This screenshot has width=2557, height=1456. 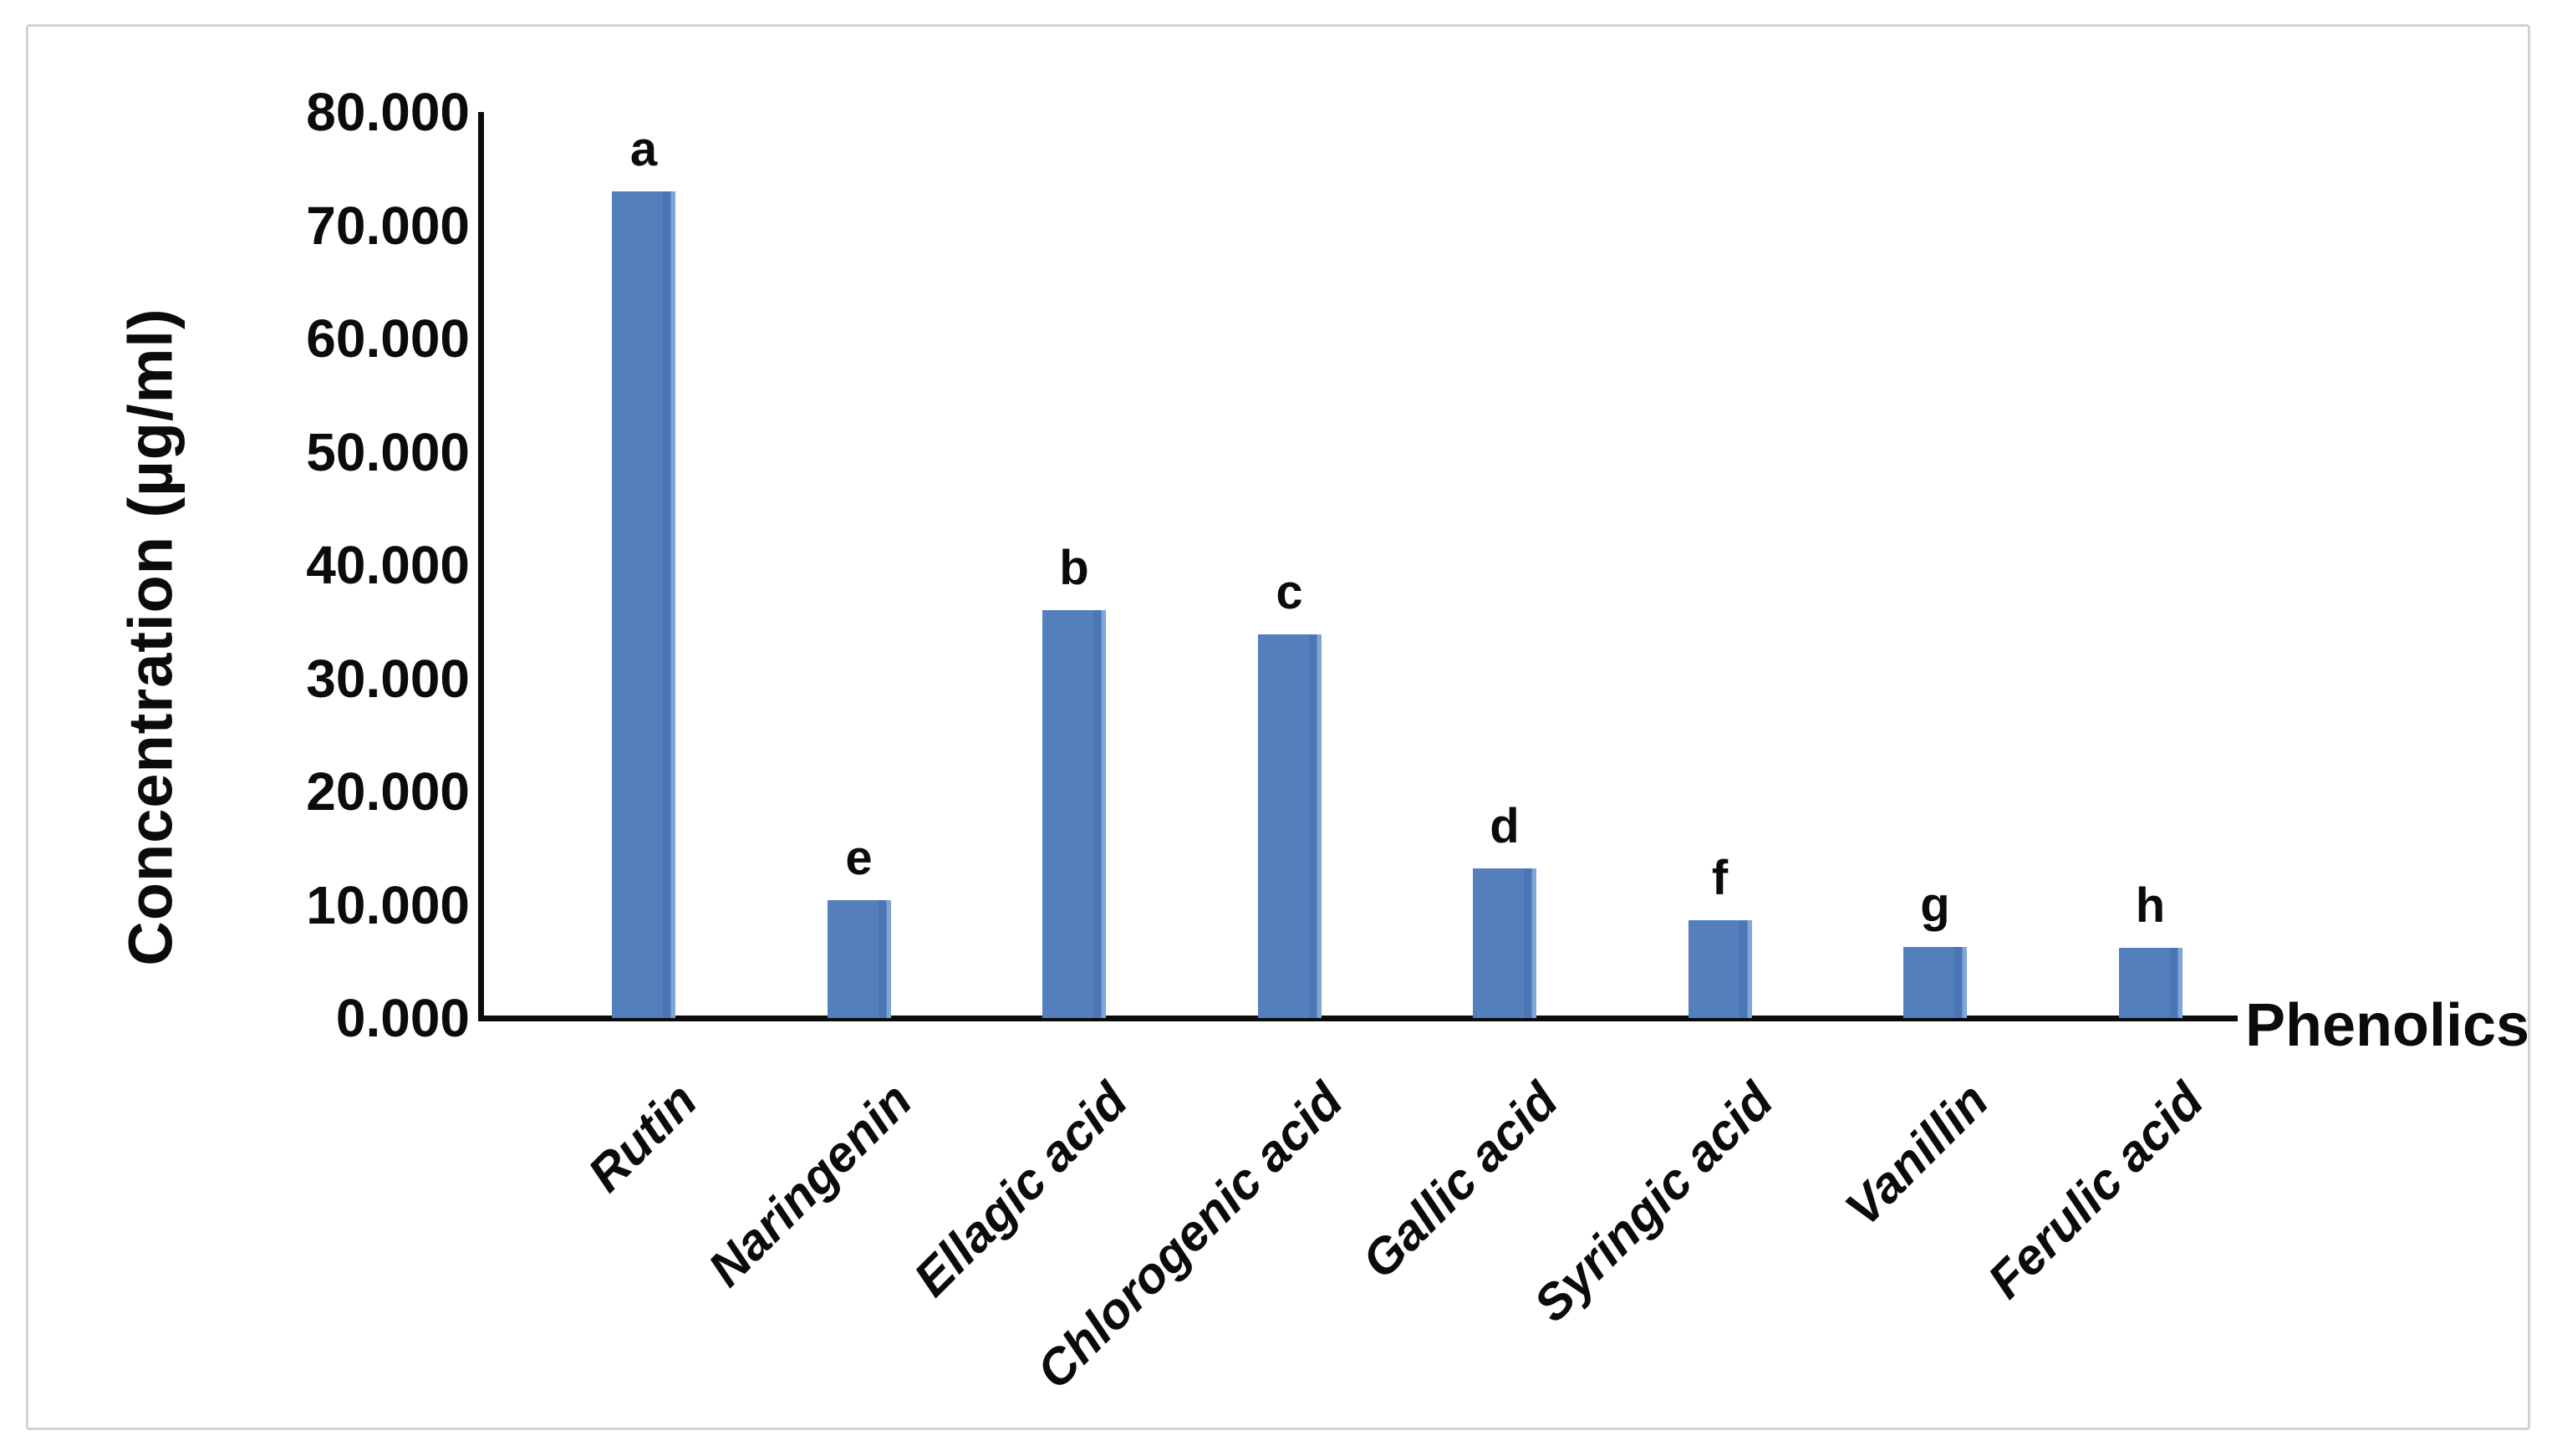 I want to click on y-tick-label: 20.000, so click(x=388, y=791).